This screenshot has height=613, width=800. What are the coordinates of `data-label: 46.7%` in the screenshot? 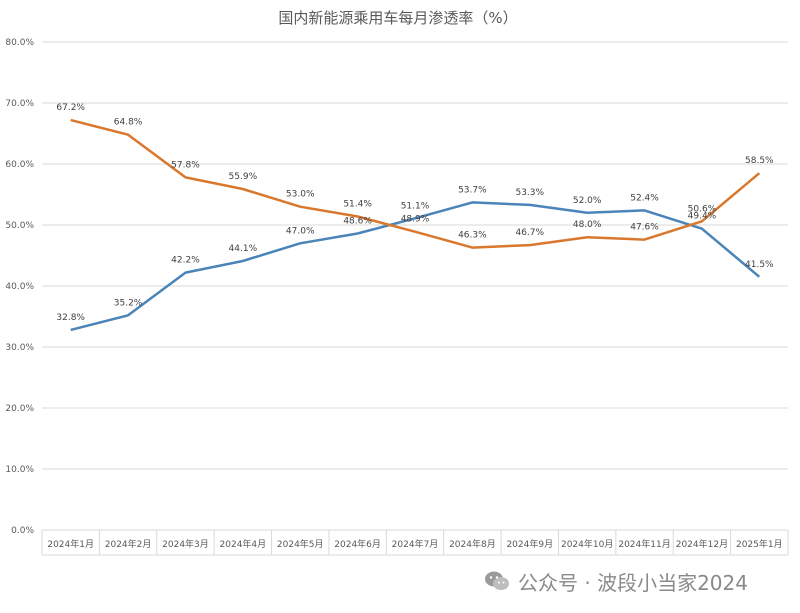 It's located at (529, 233).